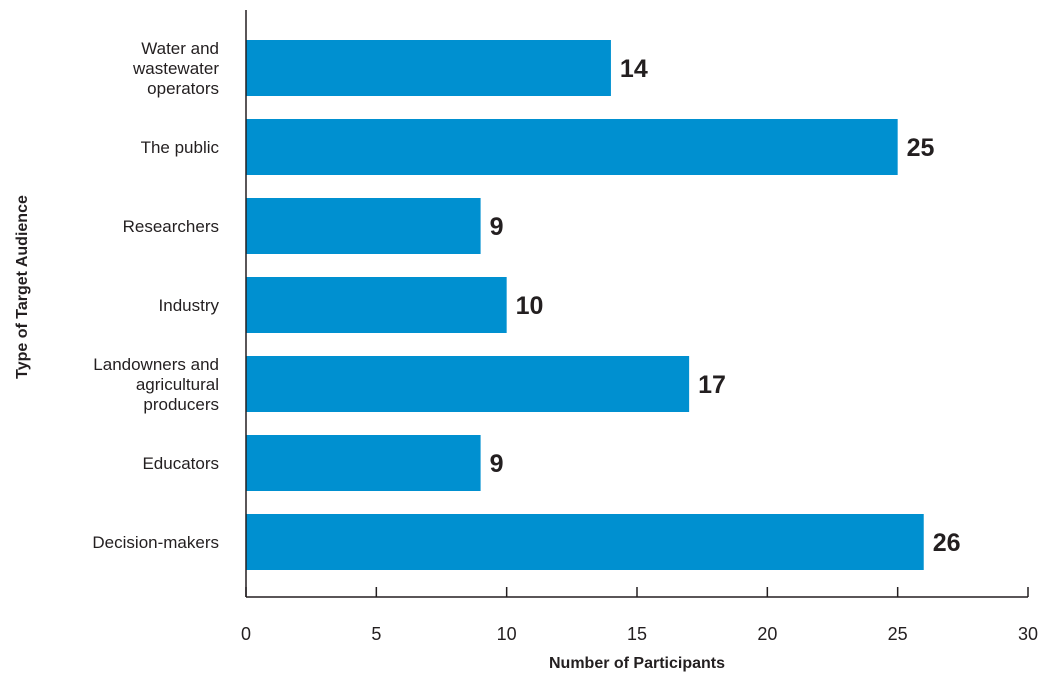 Image resolution: width=1040 pixels, height=677 pixels. I want to click on category-label: Industry, so click(189, 305).